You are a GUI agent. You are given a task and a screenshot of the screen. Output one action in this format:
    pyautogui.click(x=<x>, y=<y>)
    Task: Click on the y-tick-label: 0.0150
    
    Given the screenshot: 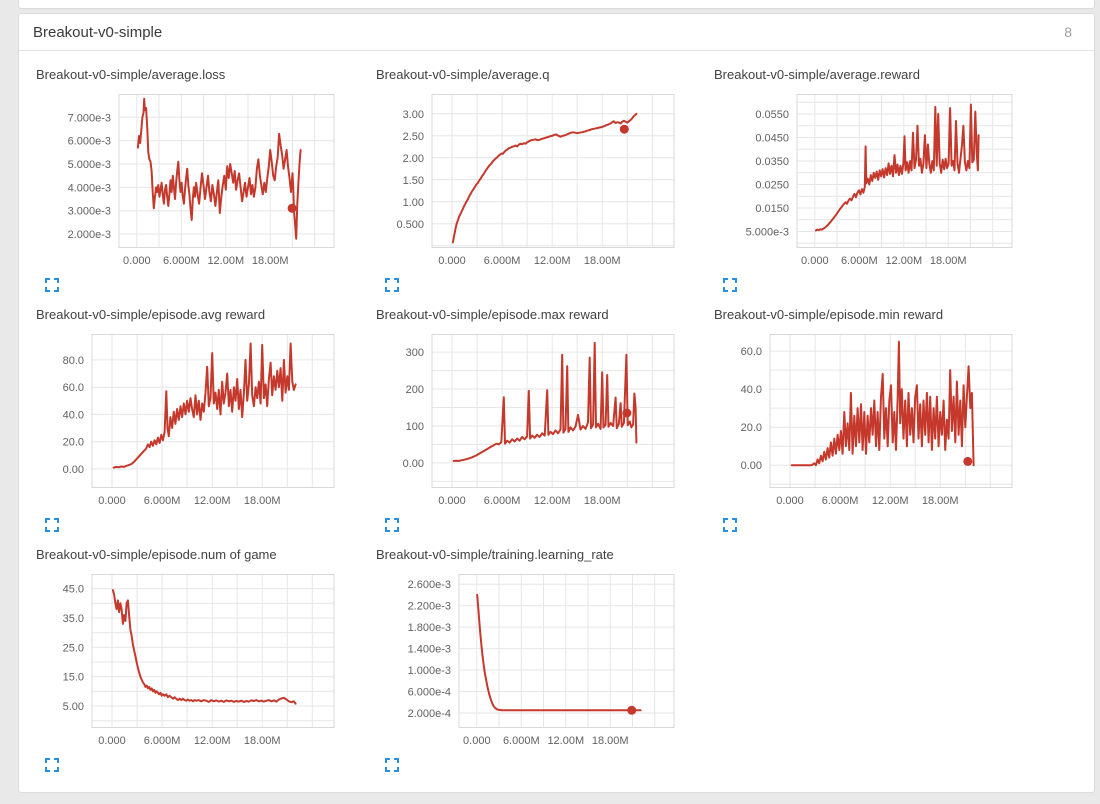 What is the action you would take?
    pyautogui.click(x=772, y=209)
    